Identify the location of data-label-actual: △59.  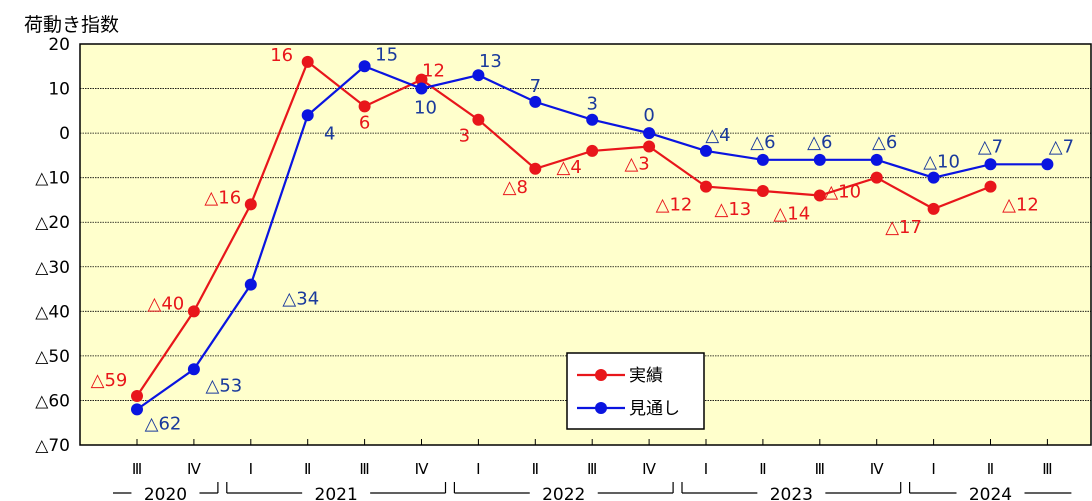
(109, 380).